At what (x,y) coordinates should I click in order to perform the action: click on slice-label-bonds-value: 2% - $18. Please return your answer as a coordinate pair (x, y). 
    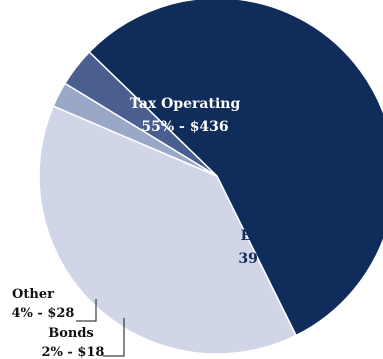
    Looking at the image, I should click on (73, 352).